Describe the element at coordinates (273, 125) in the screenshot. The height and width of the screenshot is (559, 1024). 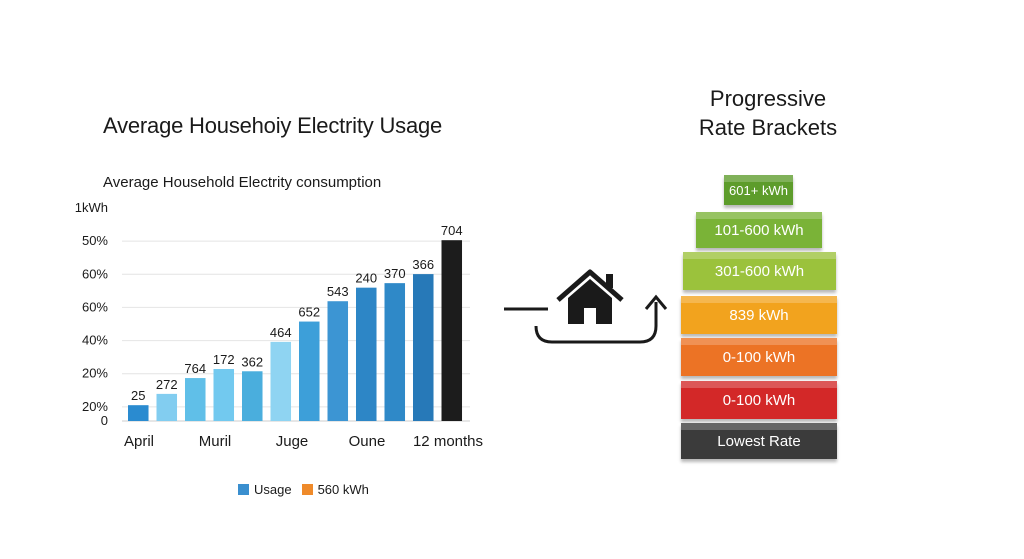
I see `main-title: Average Househoiy Electrity Usage` at that location.